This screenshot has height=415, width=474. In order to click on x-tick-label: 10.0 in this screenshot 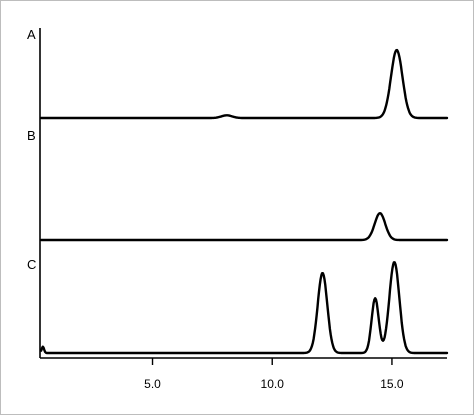, I will do `click(273, 384)`.